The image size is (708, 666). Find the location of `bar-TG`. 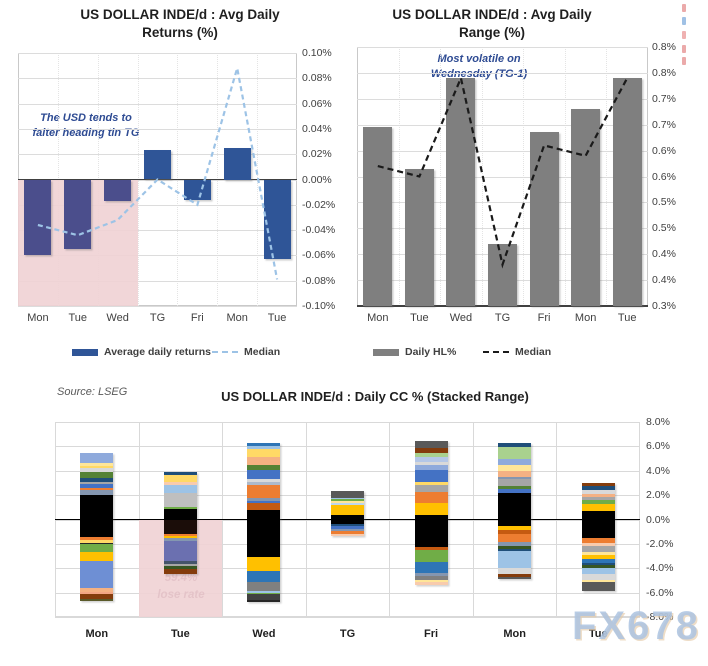

bar-TG is located at coordinates (502, 274).